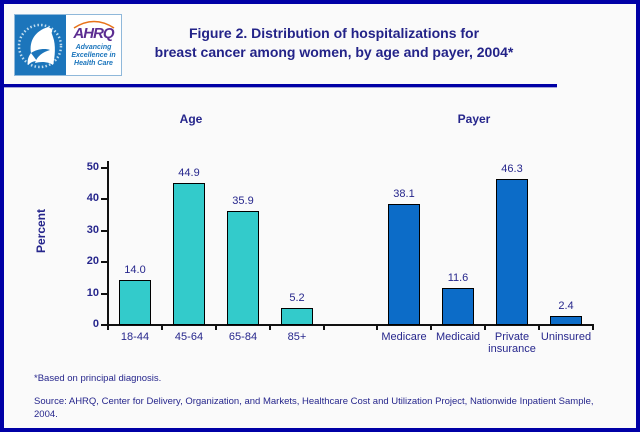  Describe the element at coordinates (243, 337) in the screenshot. I see `category-label: 65-84` at that location.